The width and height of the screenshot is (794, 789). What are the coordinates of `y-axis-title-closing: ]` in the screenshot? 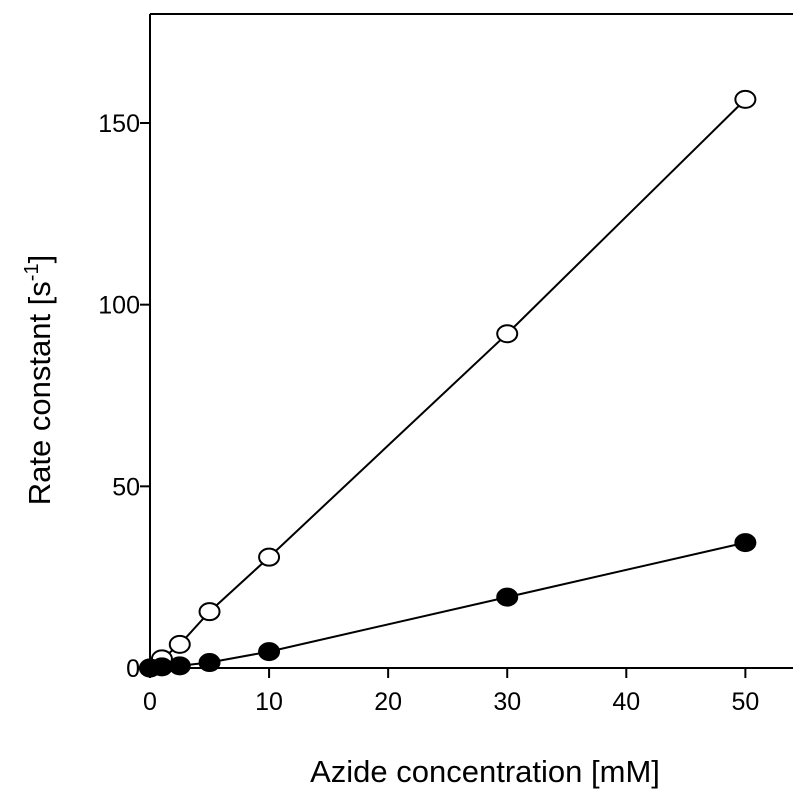 It's located at (39, 259).